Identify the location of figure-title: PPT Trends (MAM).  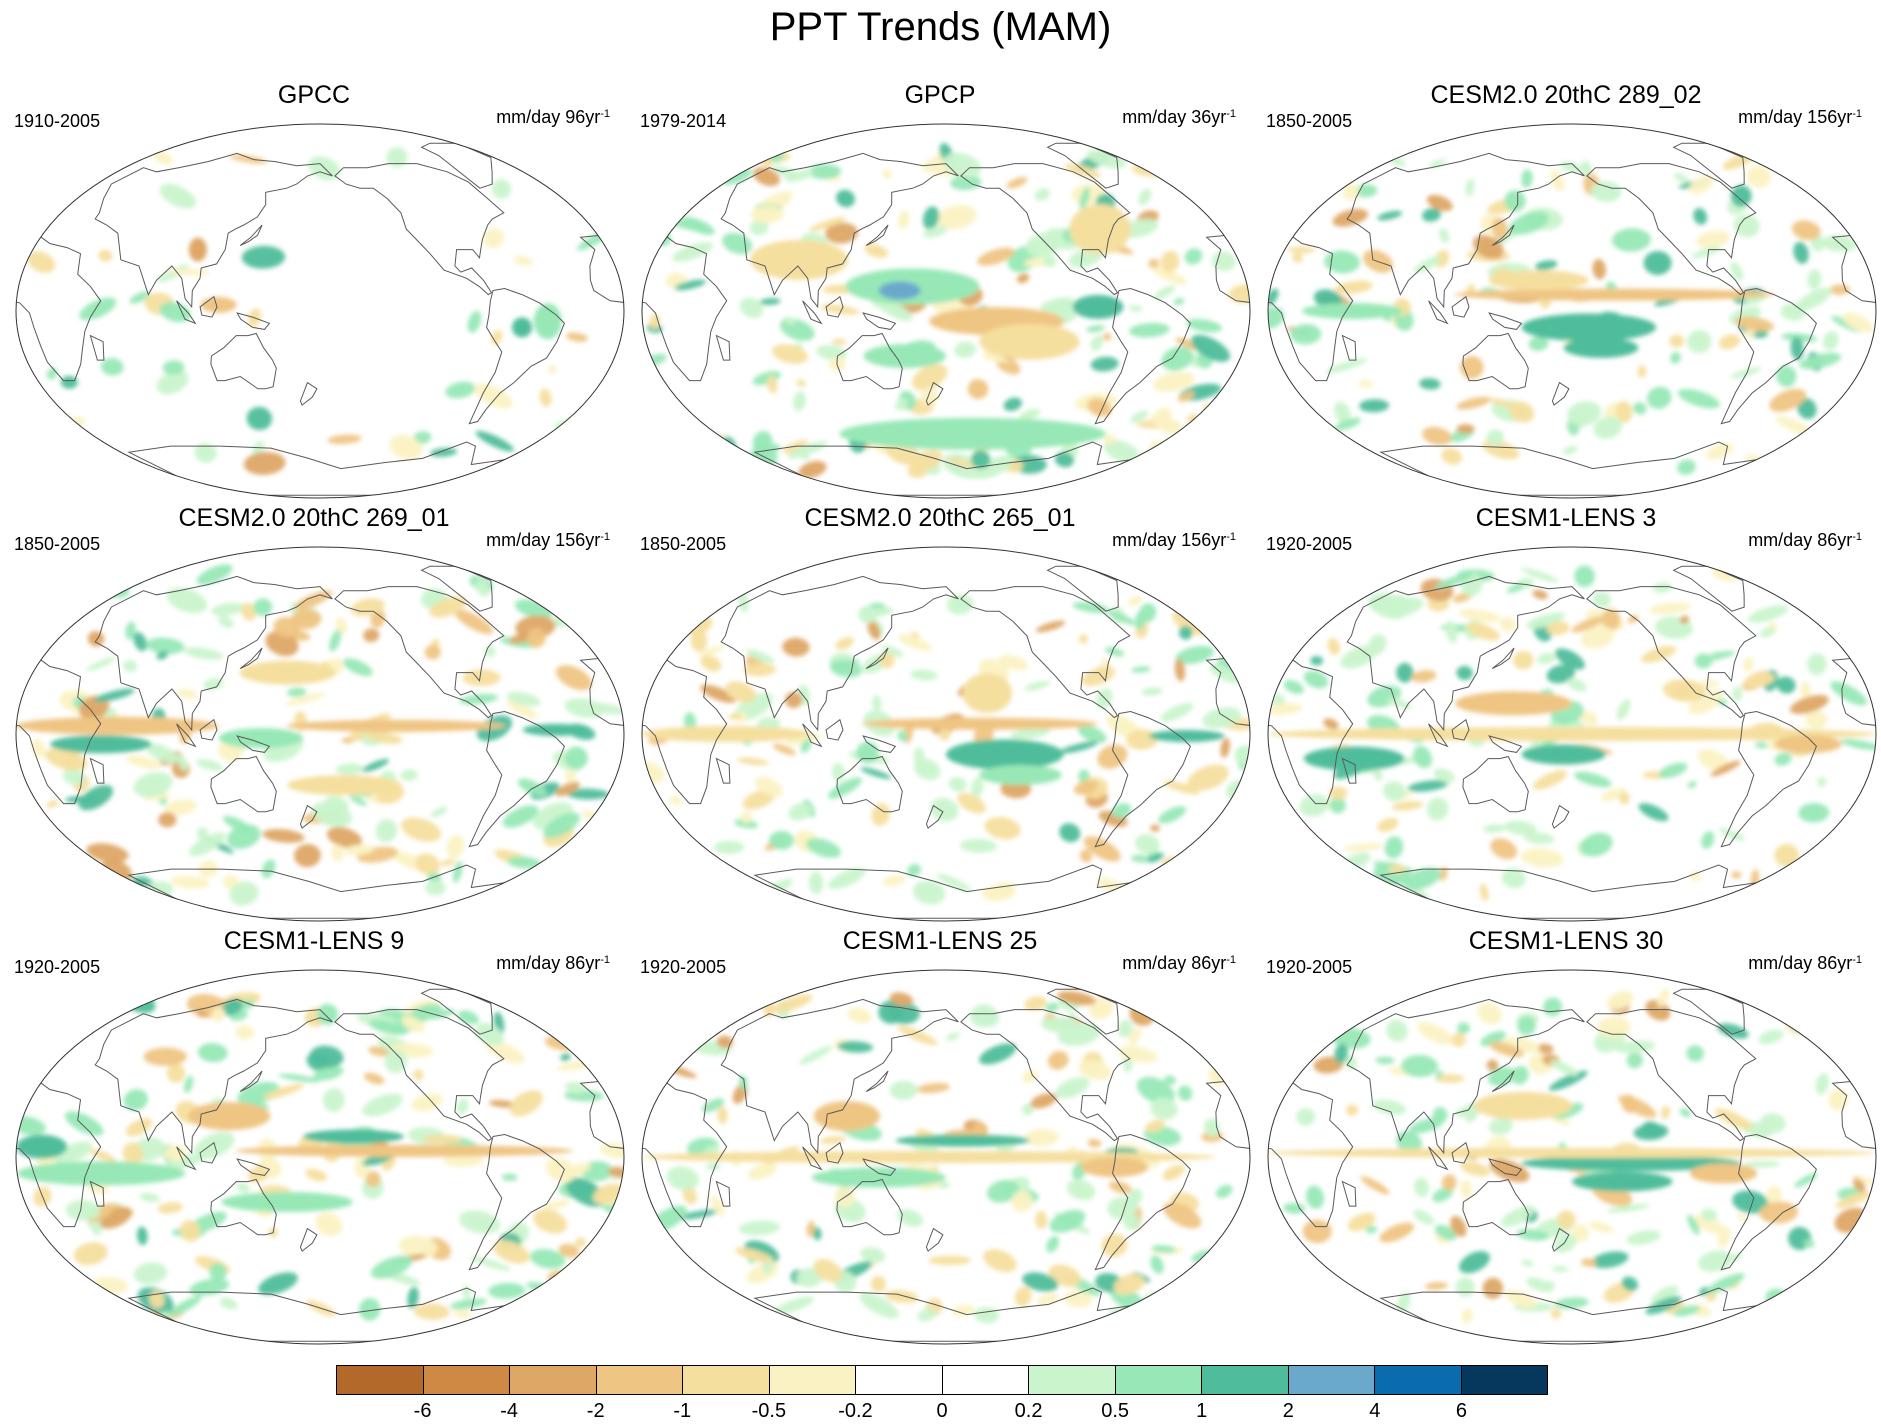
(940, 27).